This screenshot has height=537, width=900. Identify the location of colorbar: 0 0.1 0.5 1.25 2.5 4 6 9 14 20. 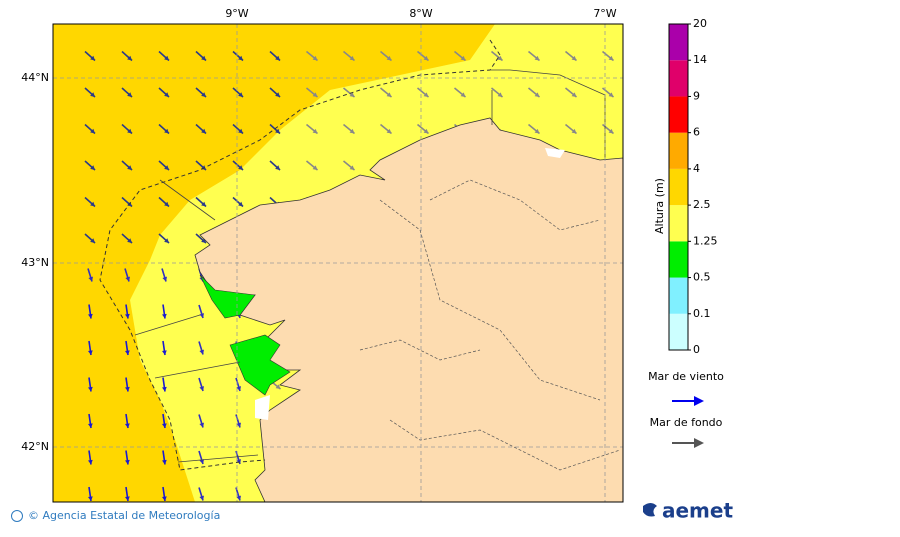
(693, 186).